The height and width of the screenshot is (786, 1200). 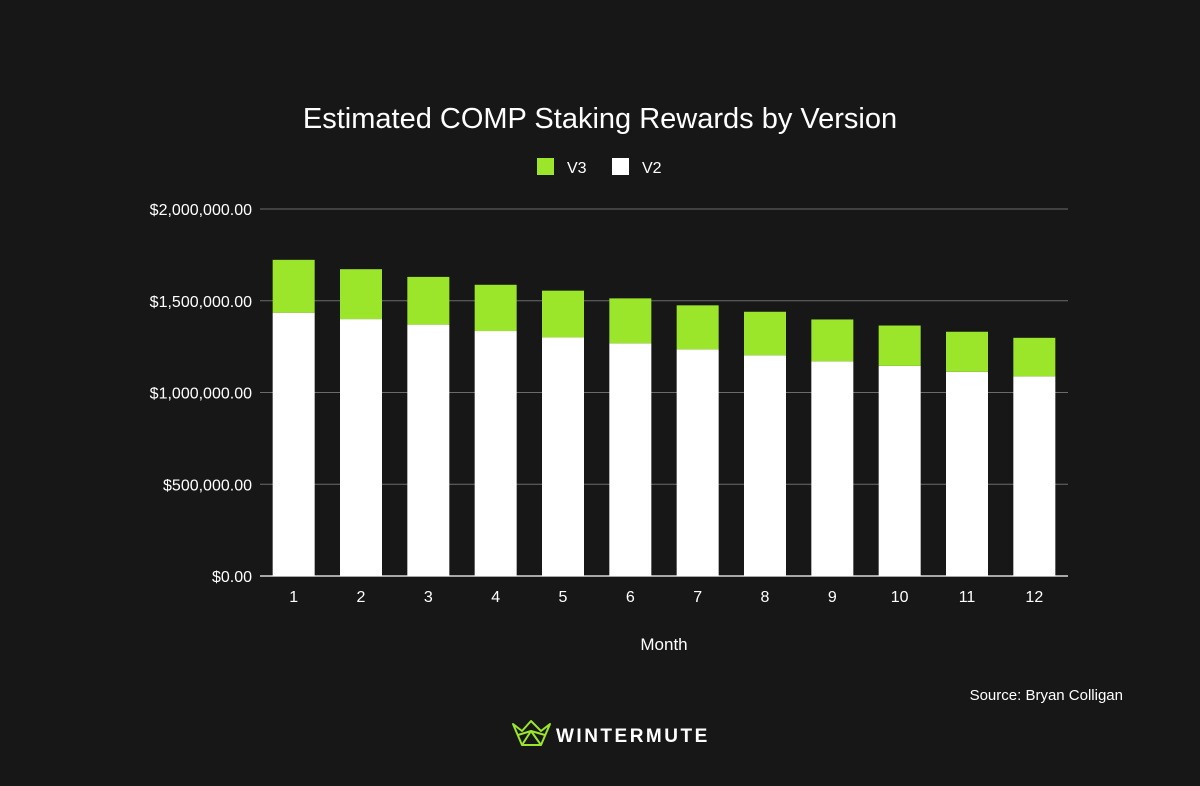 I want to click on legend-label-v2: V2, so click(x=652, y=168).